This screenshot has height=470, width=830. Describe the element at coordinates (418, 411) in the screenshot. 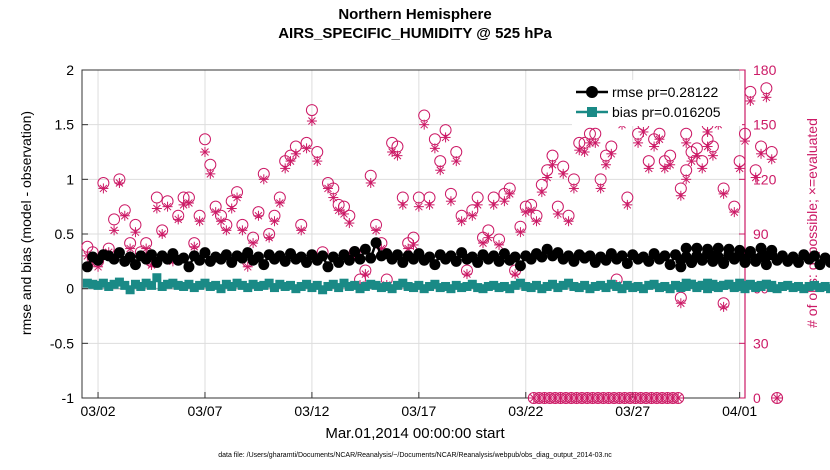

I see `x-tick-label: 03/17` at that location.